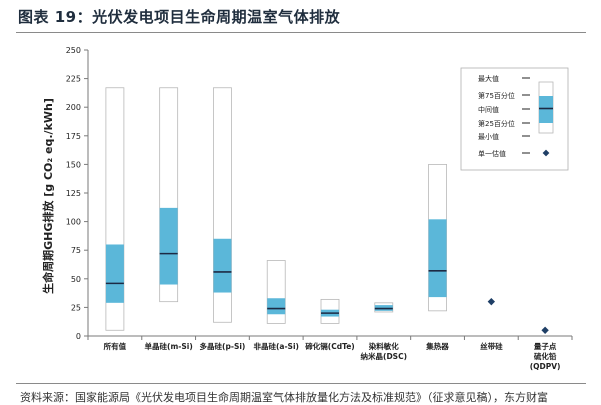 This screenshot has width=601, height=405. Describe the element at coordinates (384, 356) in the screenshot. I see `x-tick-label: 纳米晶(DSC)` at that location.